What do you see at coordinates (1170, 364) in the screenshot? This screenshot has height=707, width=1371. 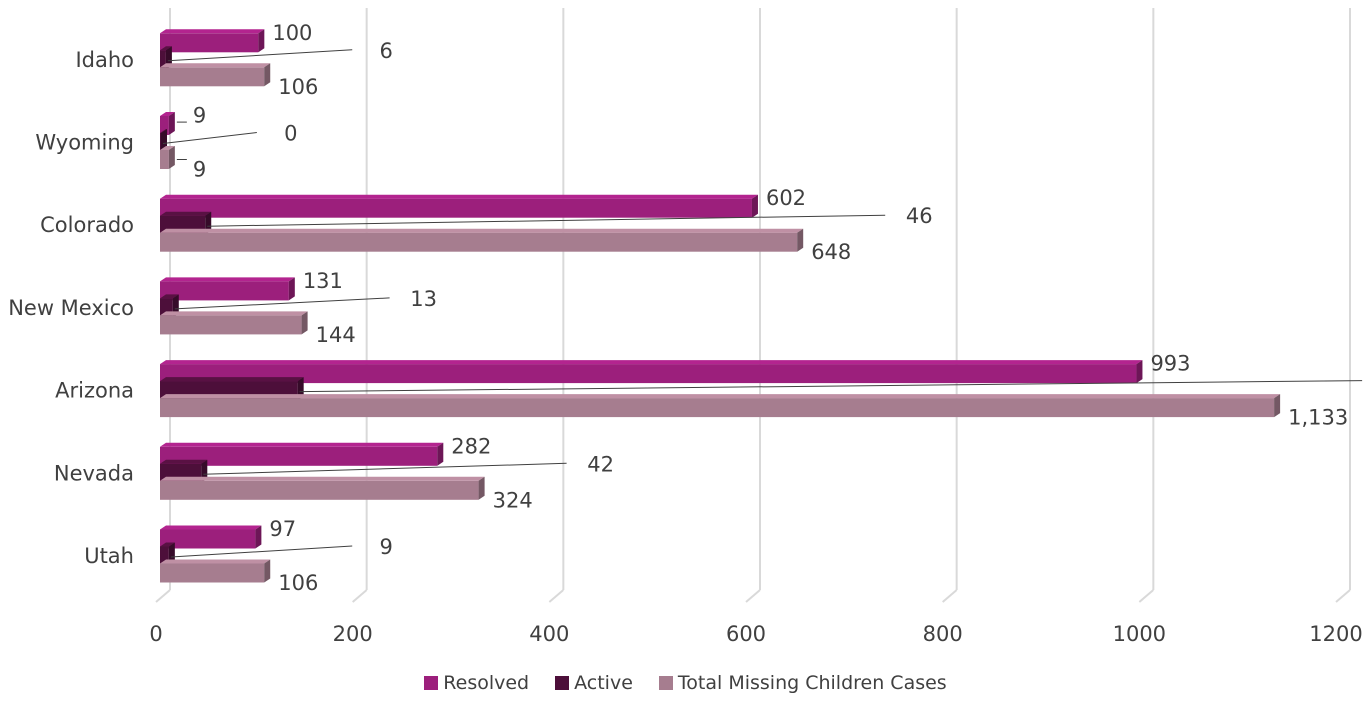 I see `data-label: 993` at bounding box center [1170, 364].